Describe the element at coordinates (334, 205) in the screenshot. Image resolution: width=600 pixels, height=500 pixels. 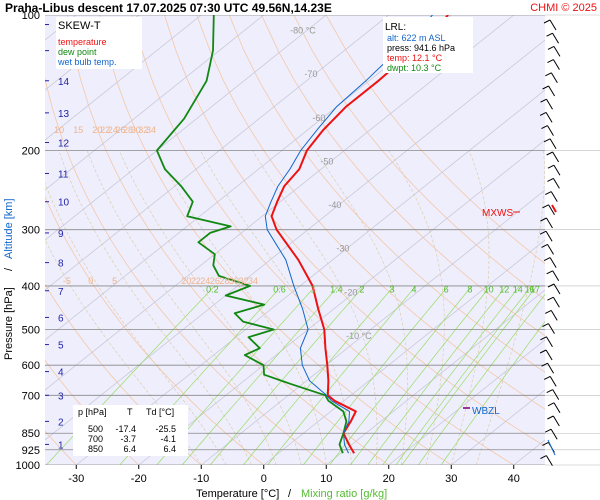
I see `isotherm-label: -40` at that location.